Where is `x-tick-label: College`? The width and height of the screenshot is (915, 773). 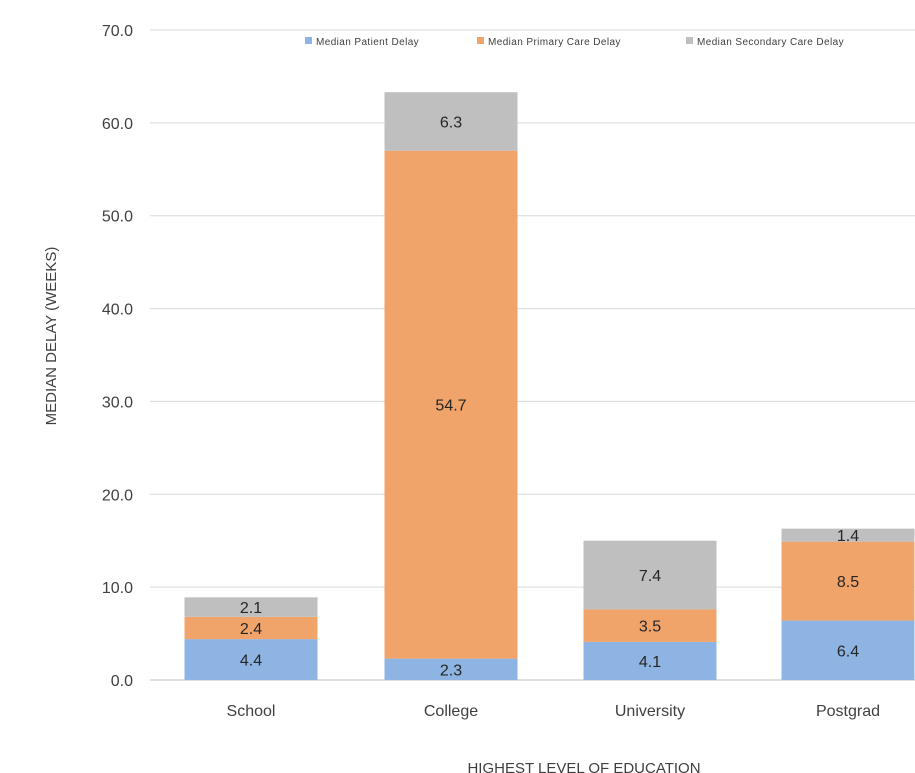 x-tick-label: College is located at coordinates (451, 711).